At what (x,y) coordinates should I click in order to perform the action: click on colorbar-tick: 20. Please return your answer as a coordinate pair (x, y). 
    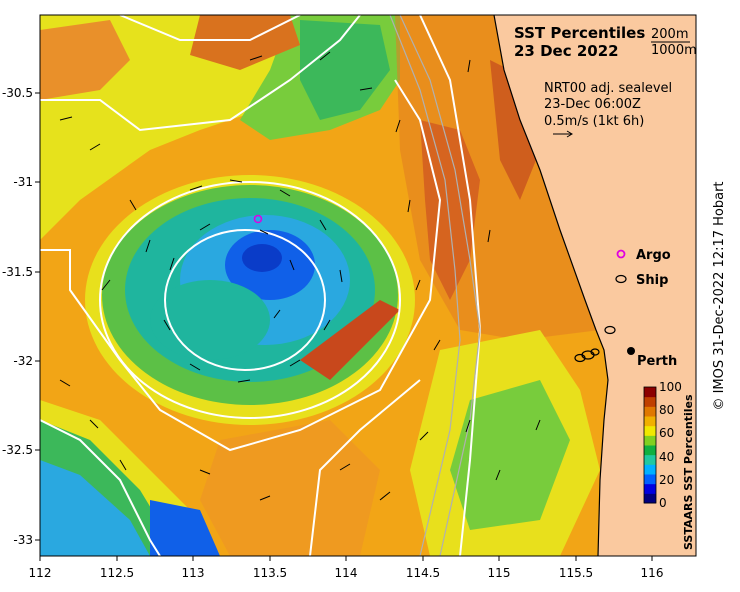
    Looking at the image, I should click on (666, 480).